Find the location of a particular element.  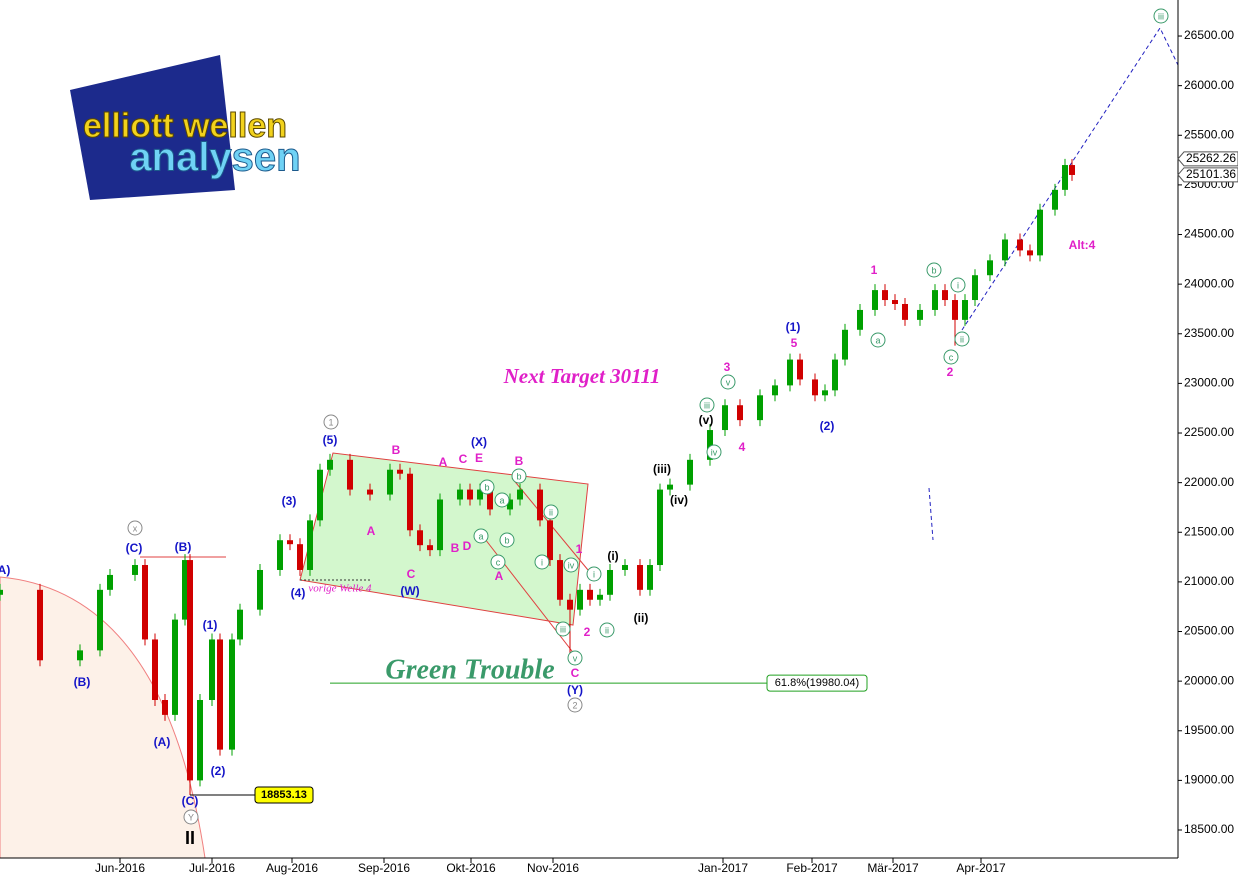

low-box is located at coordinates (284, 795).